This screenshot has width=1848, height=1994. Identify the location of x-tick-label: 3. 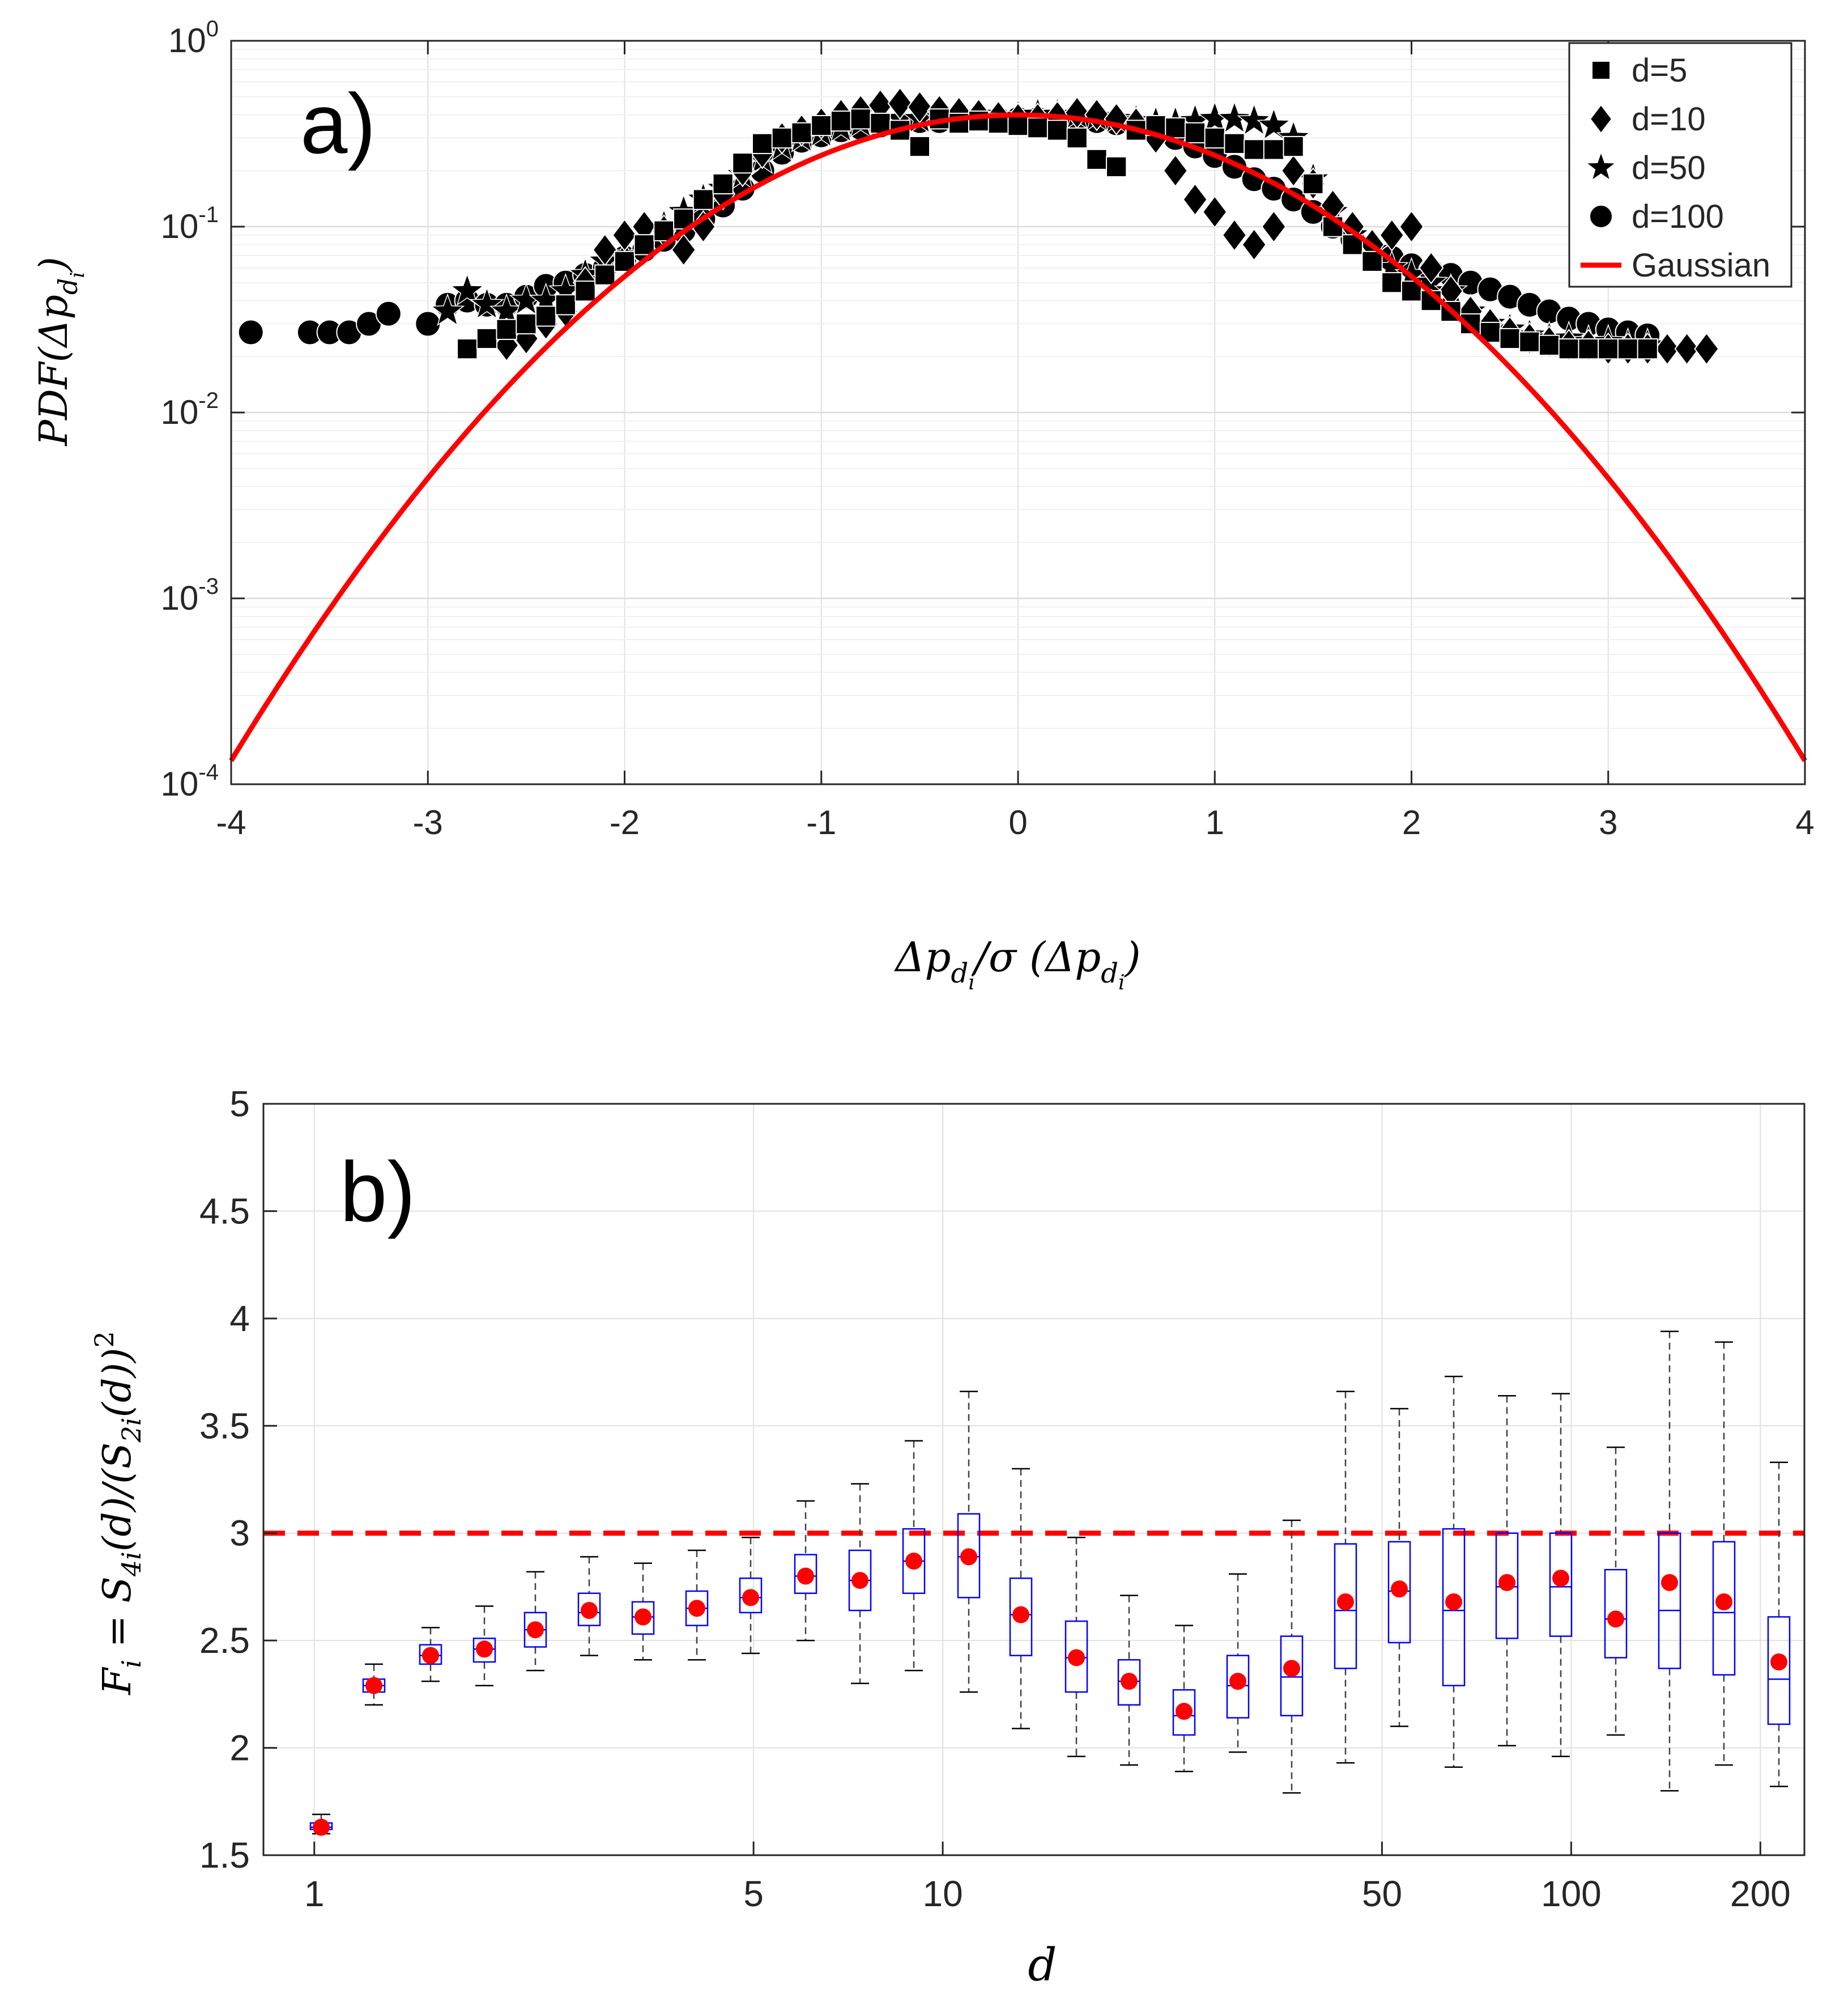
(1608, 822).